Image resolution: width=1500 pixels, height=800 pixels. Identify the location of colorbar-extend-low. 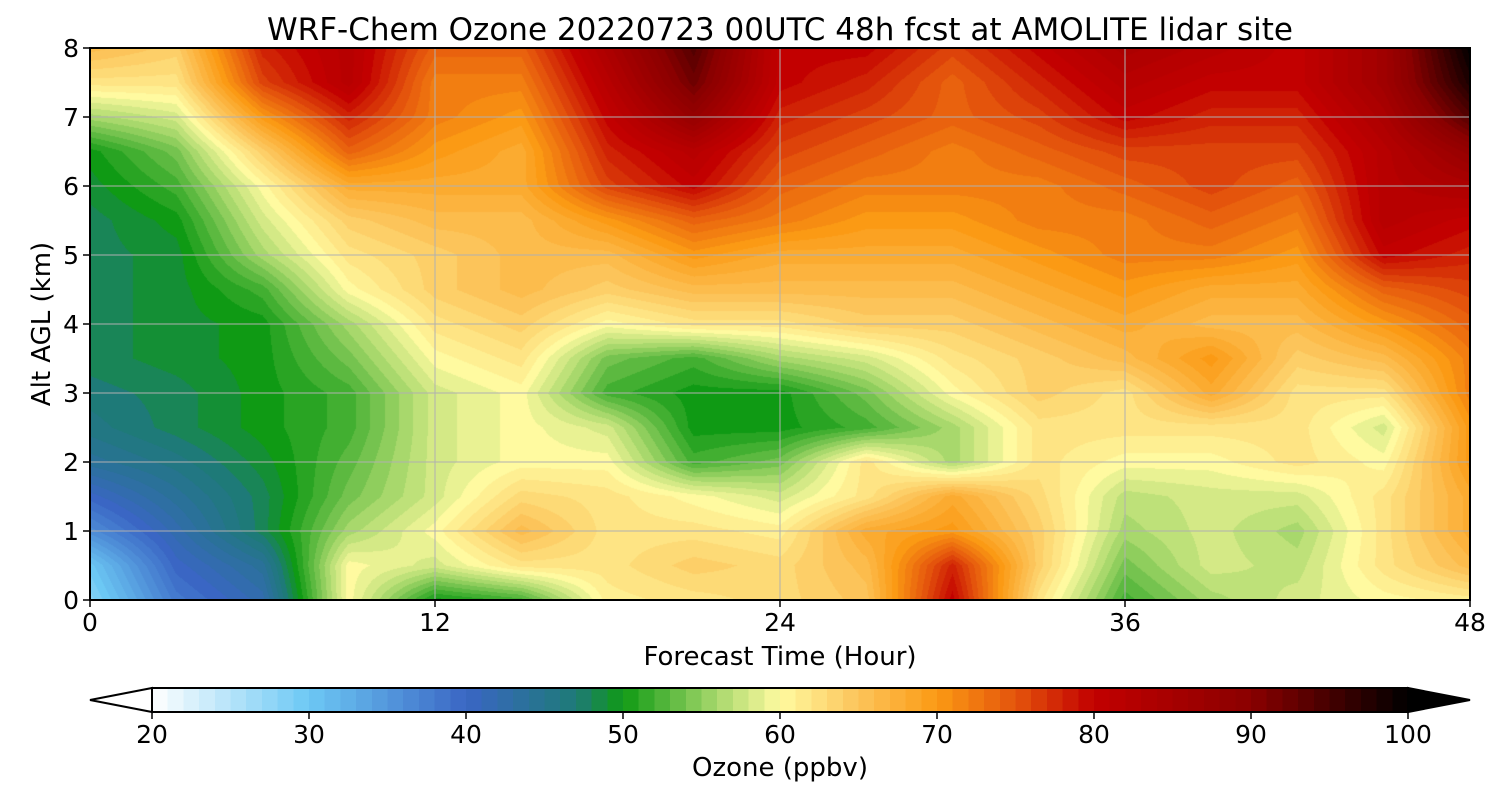
(121, 700).